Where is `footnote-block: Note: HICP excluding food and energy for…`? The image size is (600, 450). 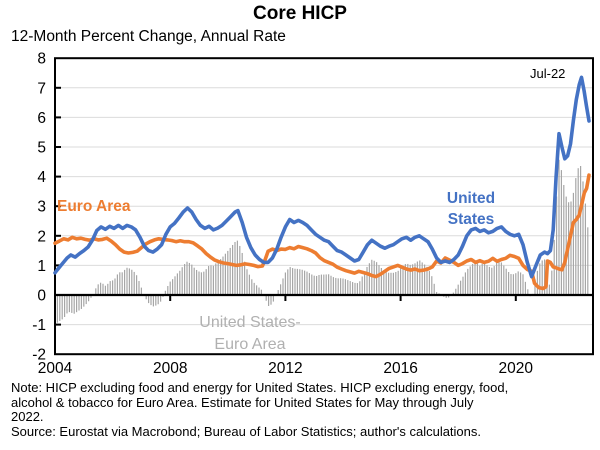 footnote-block: Note: HICP excluding food and energy for… is located at coordinates (302, 409).